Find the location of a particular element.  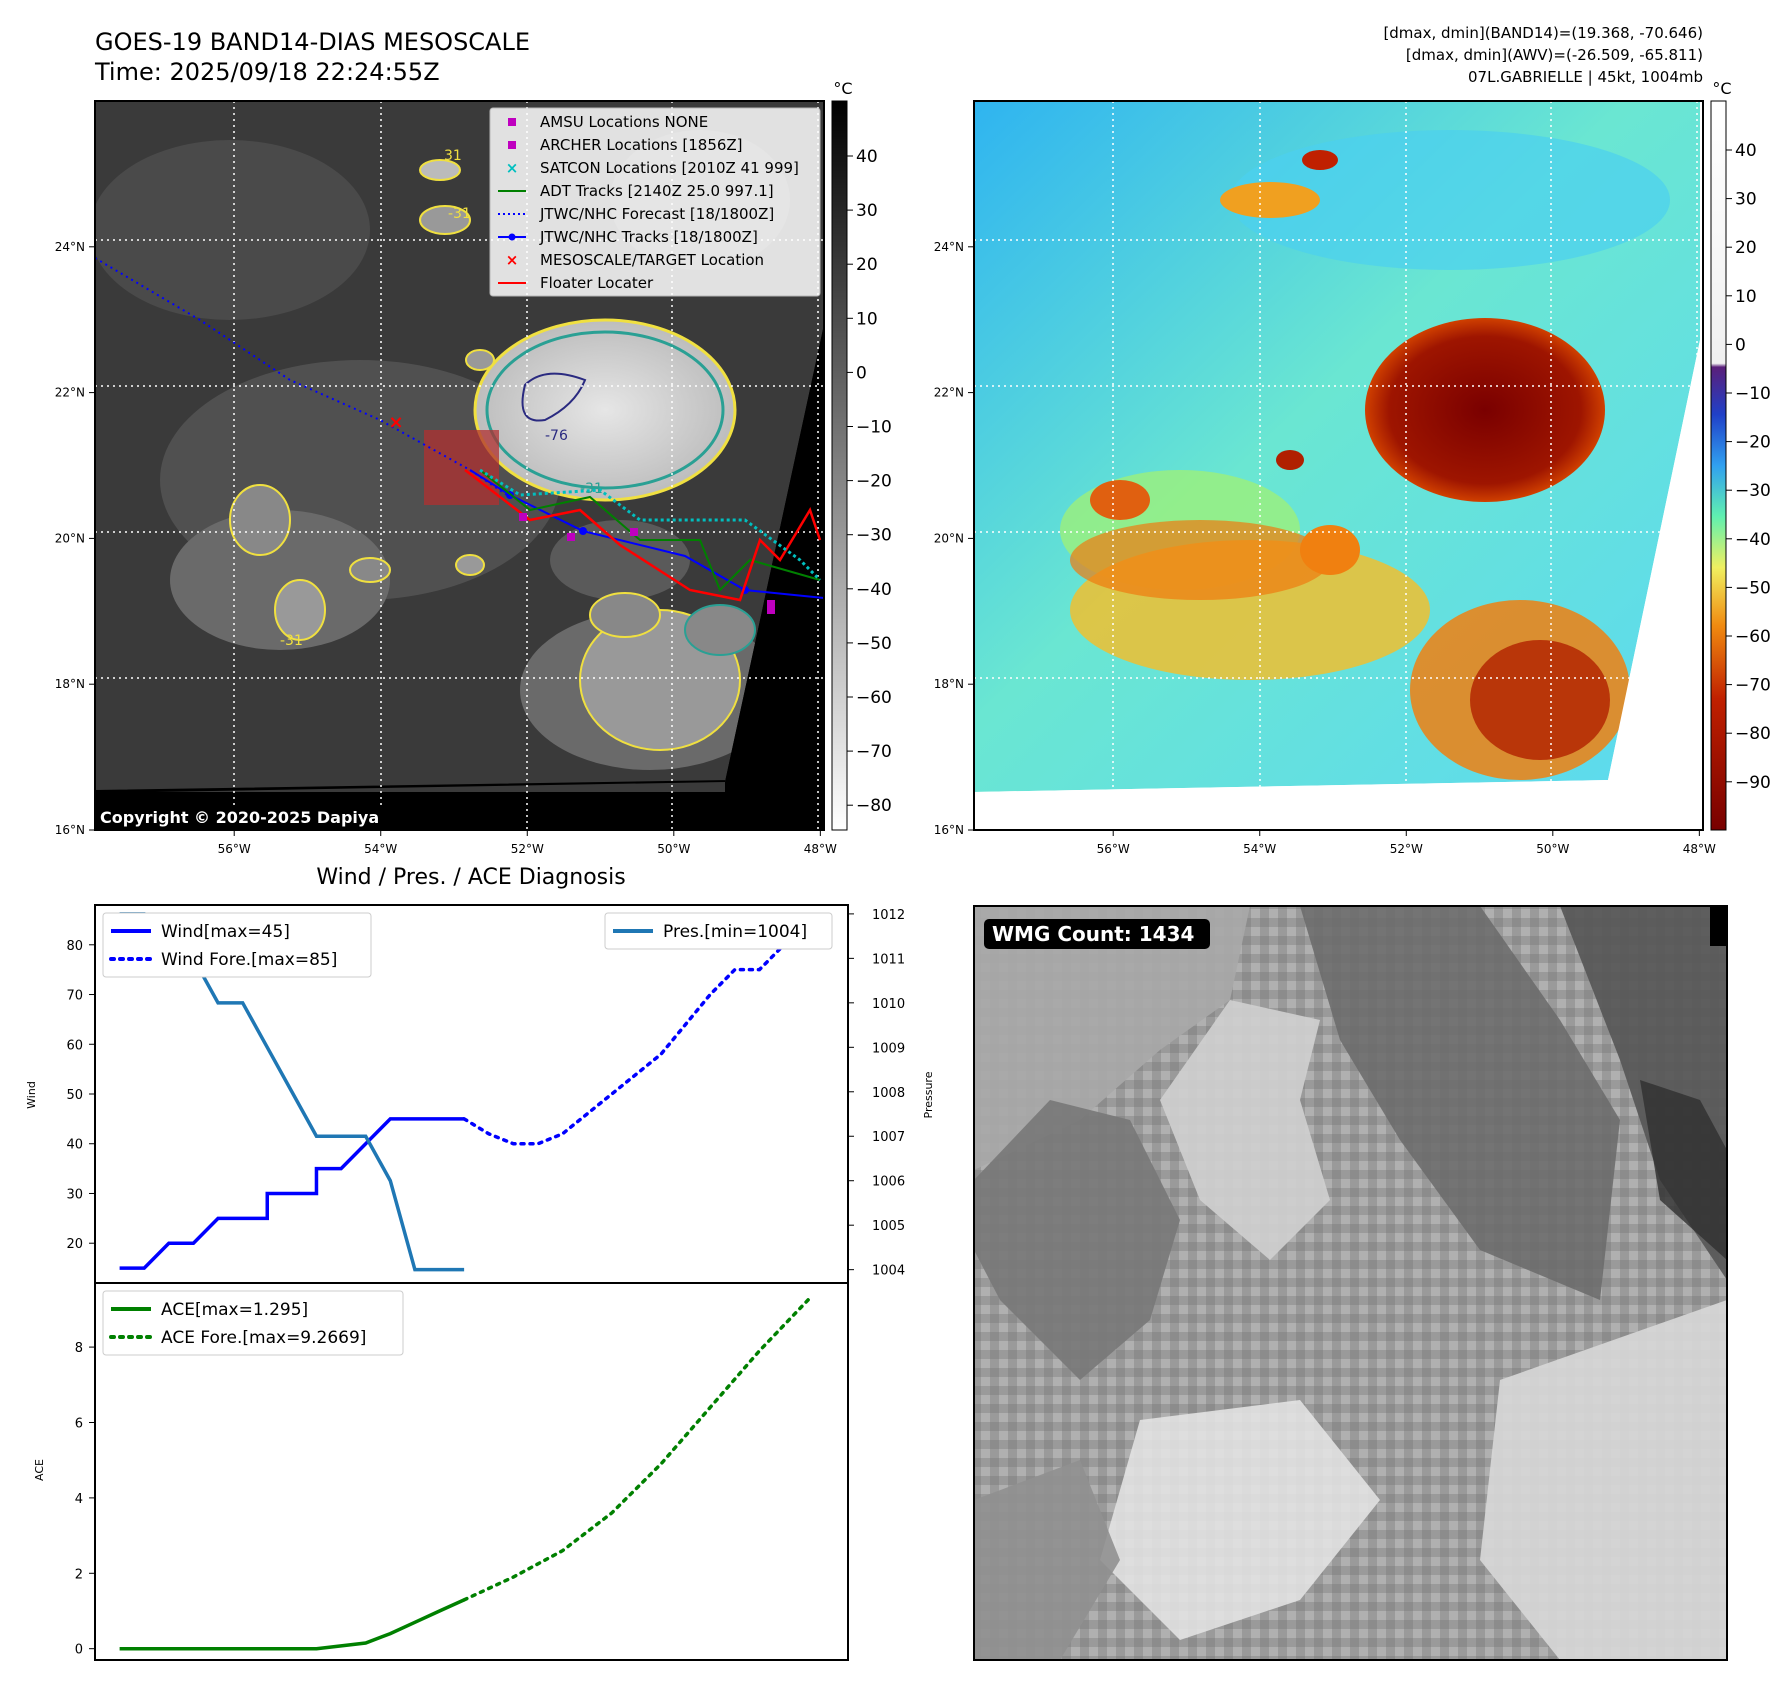

left-colorbar-tick: 0 is located at coordinates (861, 373).